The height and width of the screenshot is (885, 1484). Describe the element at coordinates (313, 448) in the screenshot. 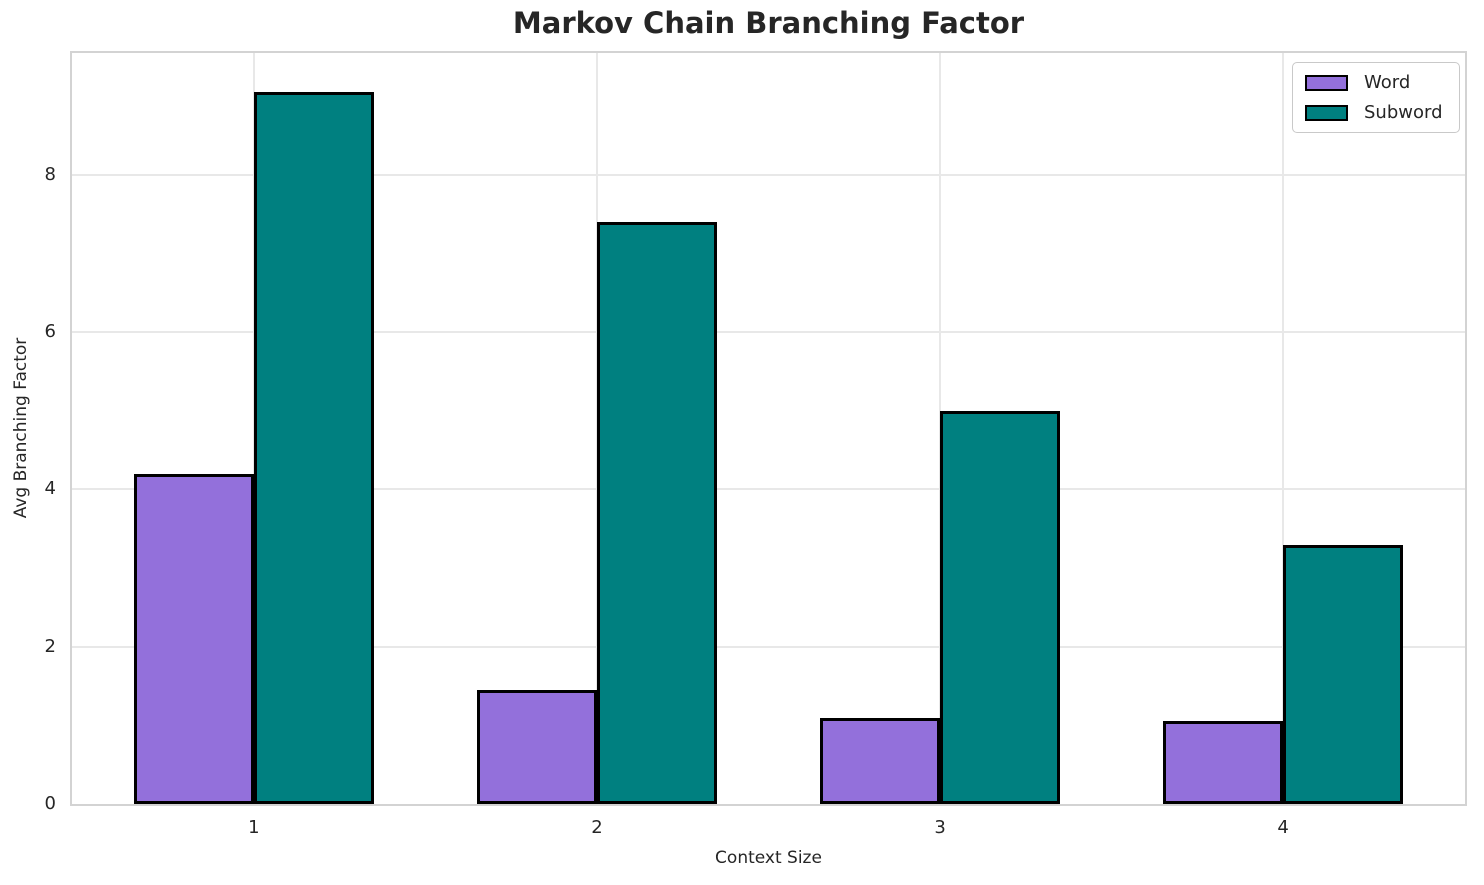

I see `bar-subword-ctx1` at that location.